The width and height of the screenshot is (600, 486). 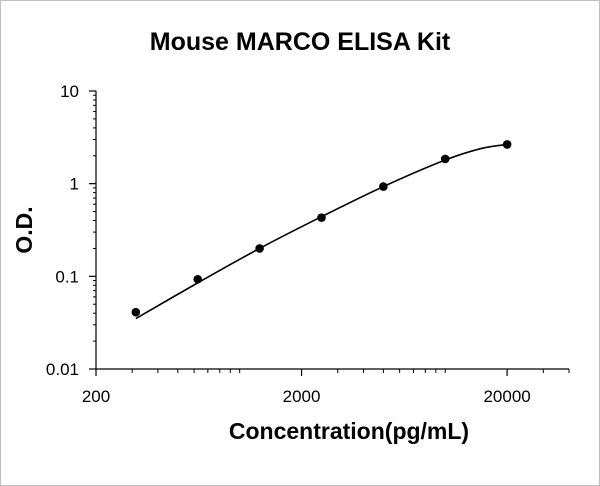 I want to click on chart-title: Mouse MARCO ELISA Kit, so click(x=300, y=42).